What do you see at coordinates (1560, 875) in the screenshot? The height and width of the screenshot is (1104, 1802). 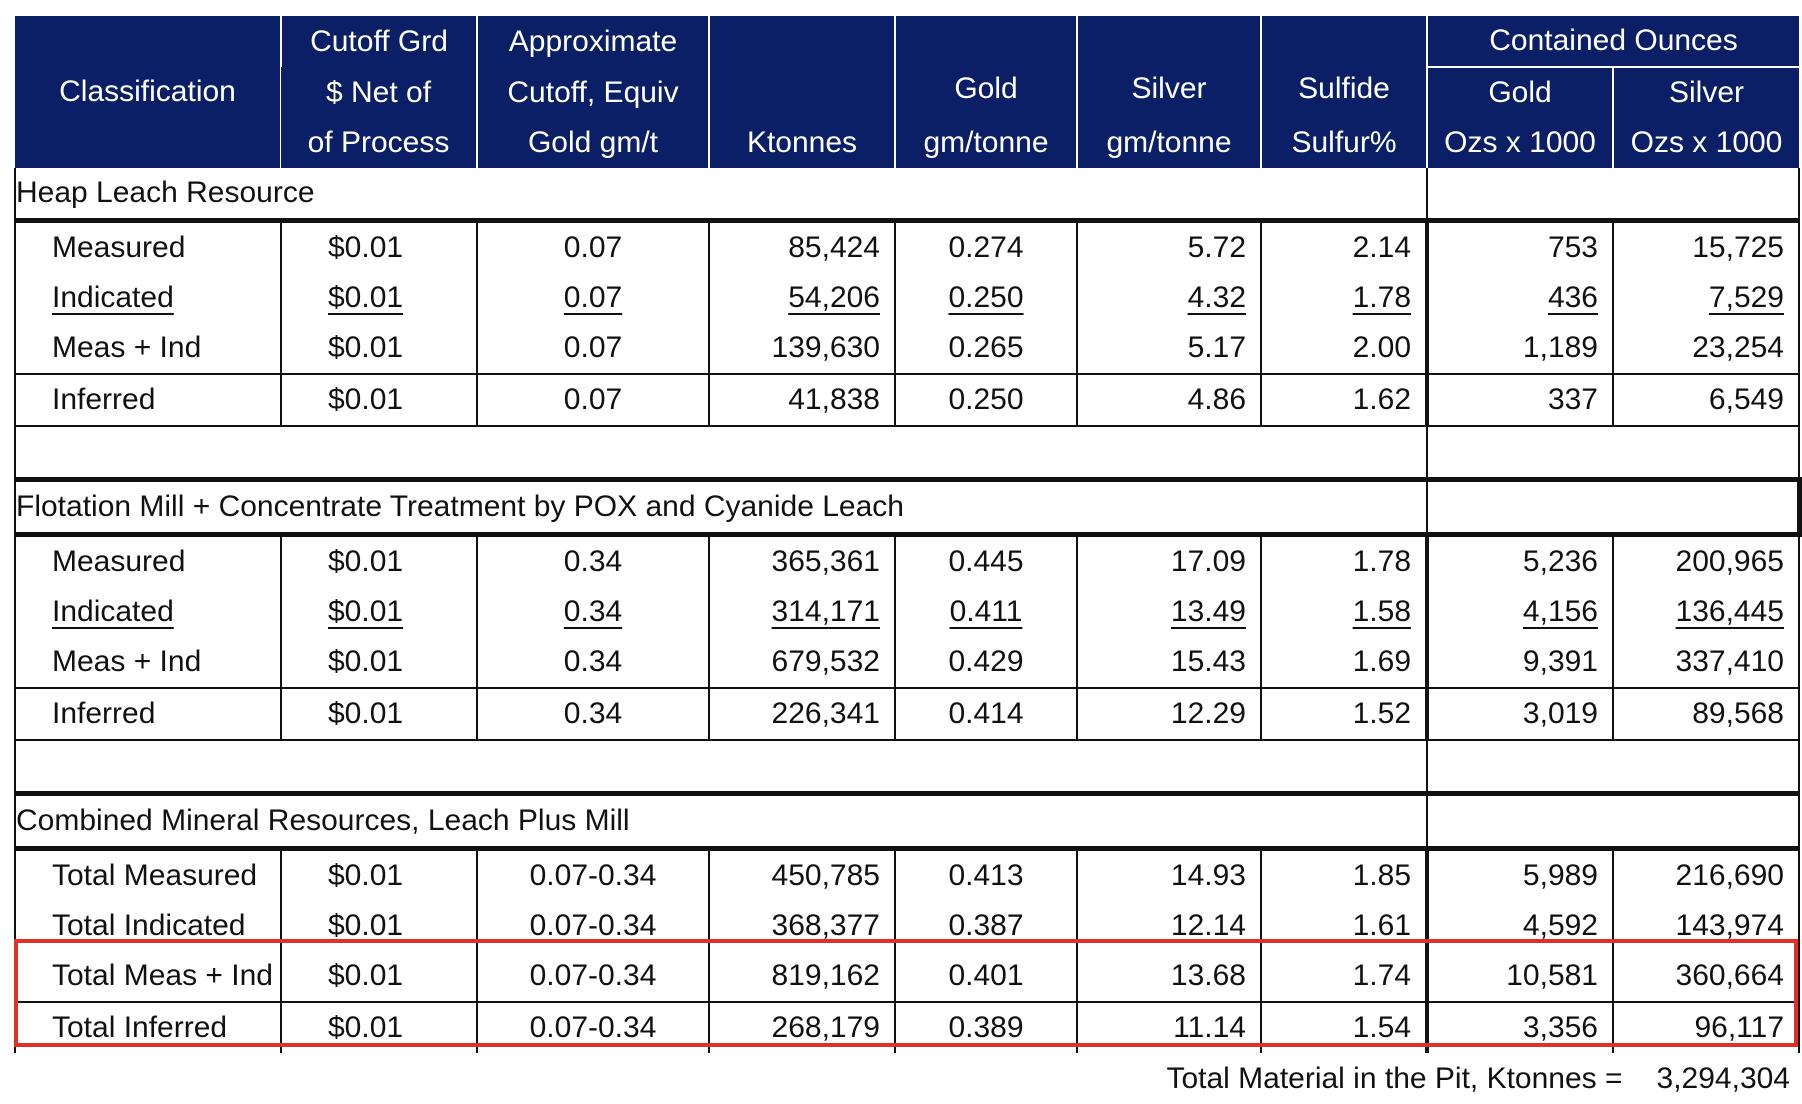 I see `cell-value: 5,989` at bounding box center [1560, 875].